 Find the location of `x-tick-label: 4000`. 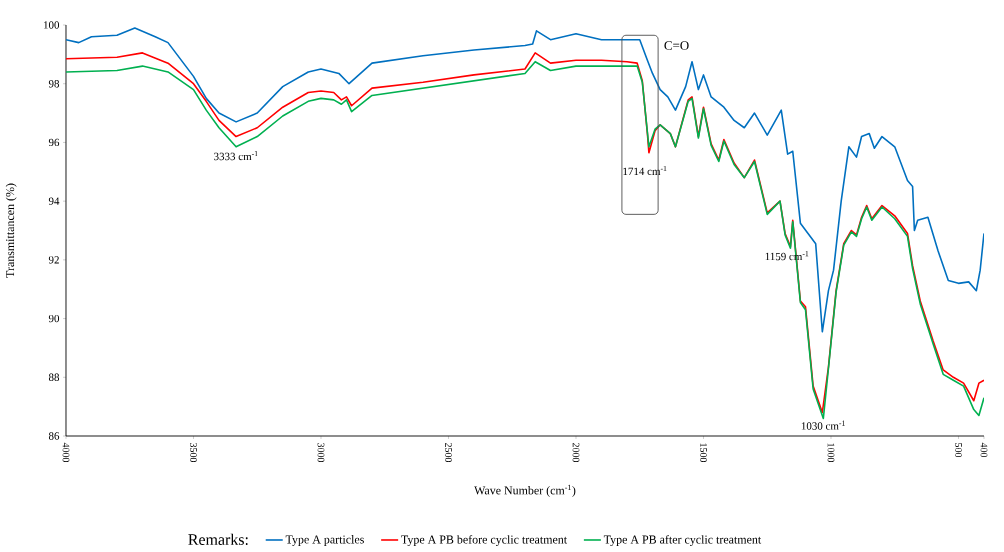

x-tick-label: 4000 is located at coordinates (66, 452).